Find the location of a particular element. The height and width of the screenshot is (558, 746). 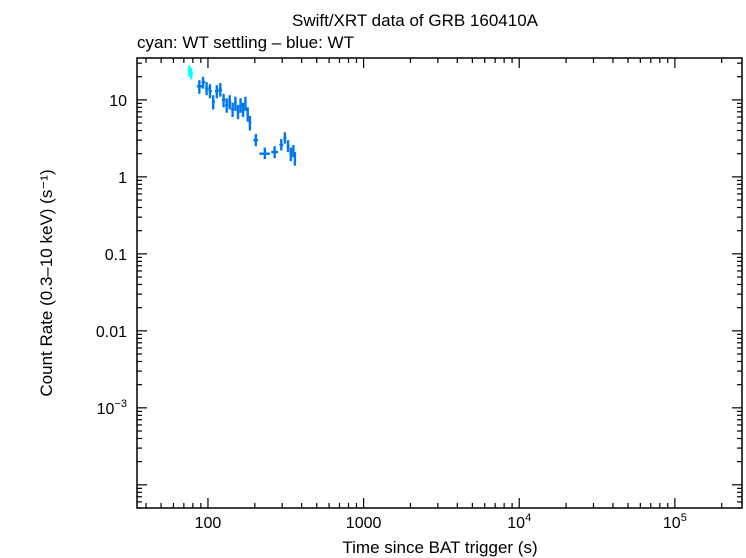

data-points is located at coordinates (242, 115).